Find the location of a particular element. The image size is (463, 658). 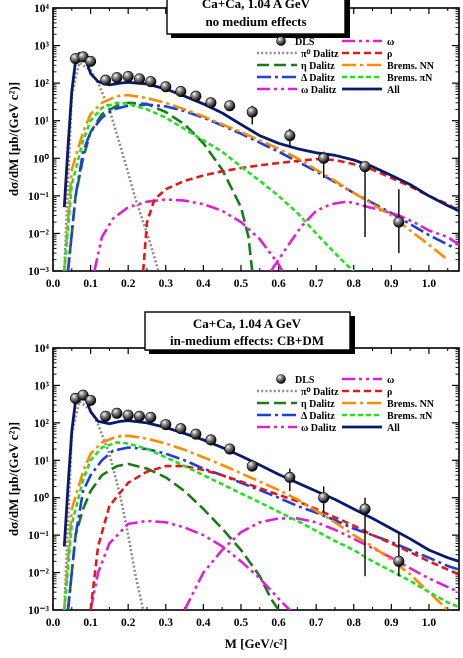

title-line-2: no medium effects is located at coordinates (255, 21).